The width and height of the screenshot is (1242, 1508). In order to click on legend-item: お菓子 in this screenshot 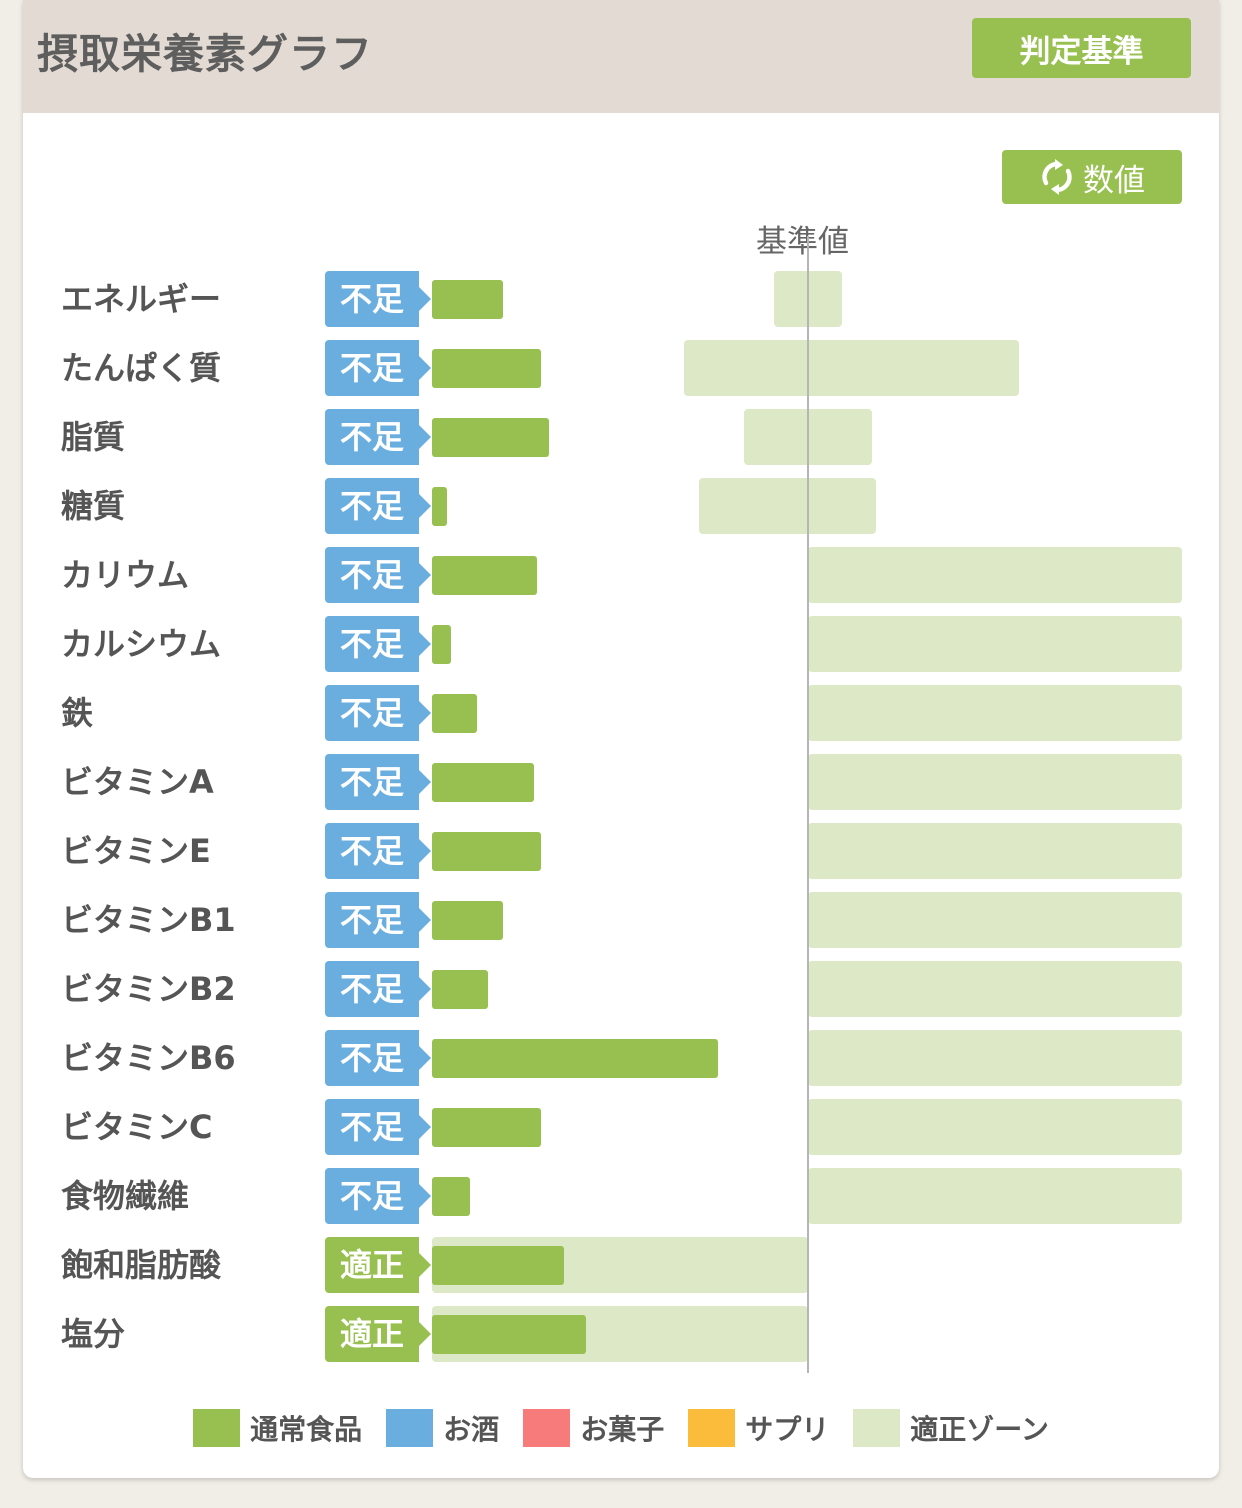, I will do `click(593, 1428)`.